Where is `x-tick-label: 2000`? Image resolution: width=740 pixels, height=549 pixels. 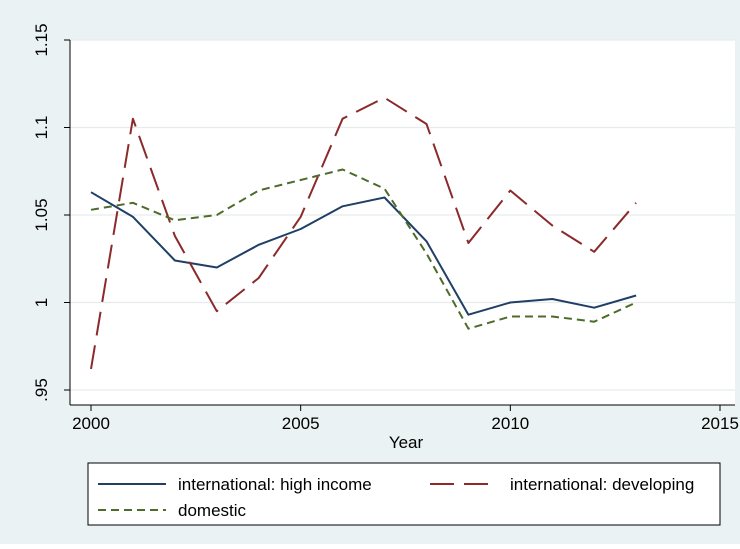 x-tick-label: 2000 is located at coordinates (91, 423).